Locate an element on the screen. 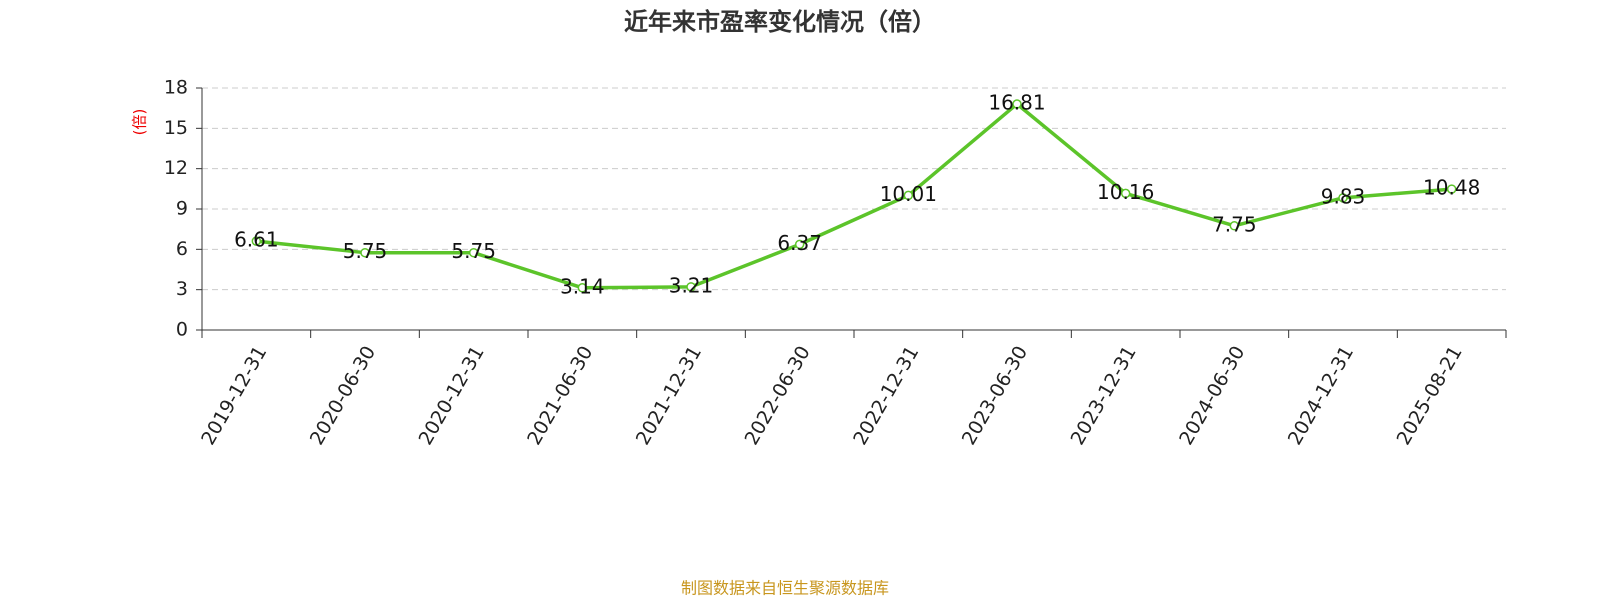 This screenshot has width=1600, height=600. x-tick-label: 2024-12-31 is located at coordinates (1321, 395).